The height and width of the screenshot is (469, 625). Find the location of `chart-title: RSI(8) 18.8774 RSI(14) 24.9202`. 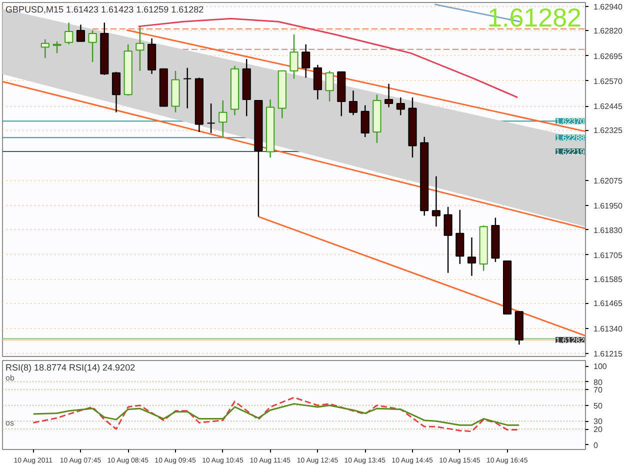

chart-title: RSI(8) 18.8774 RSI(14) 24.9202 is located at coordinates (71, 367).